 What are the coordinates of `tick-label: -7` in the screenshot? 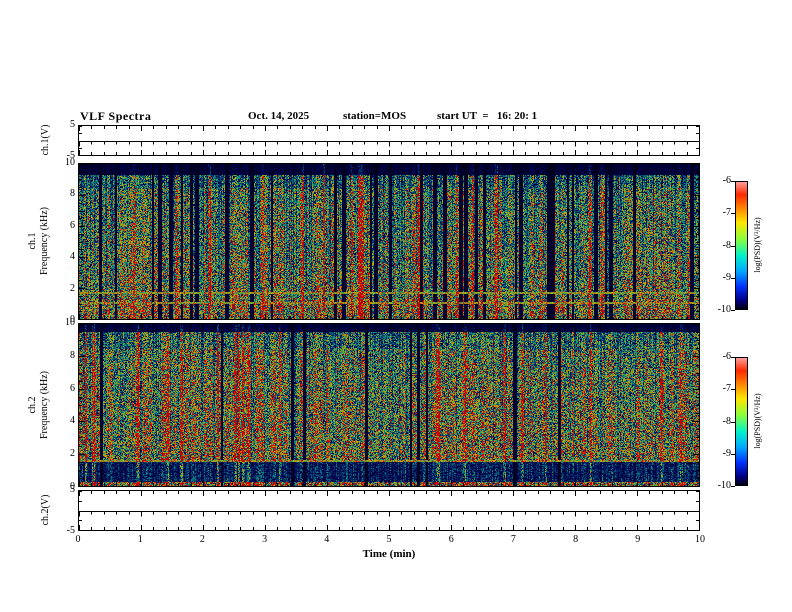 It's located at (726, 389).